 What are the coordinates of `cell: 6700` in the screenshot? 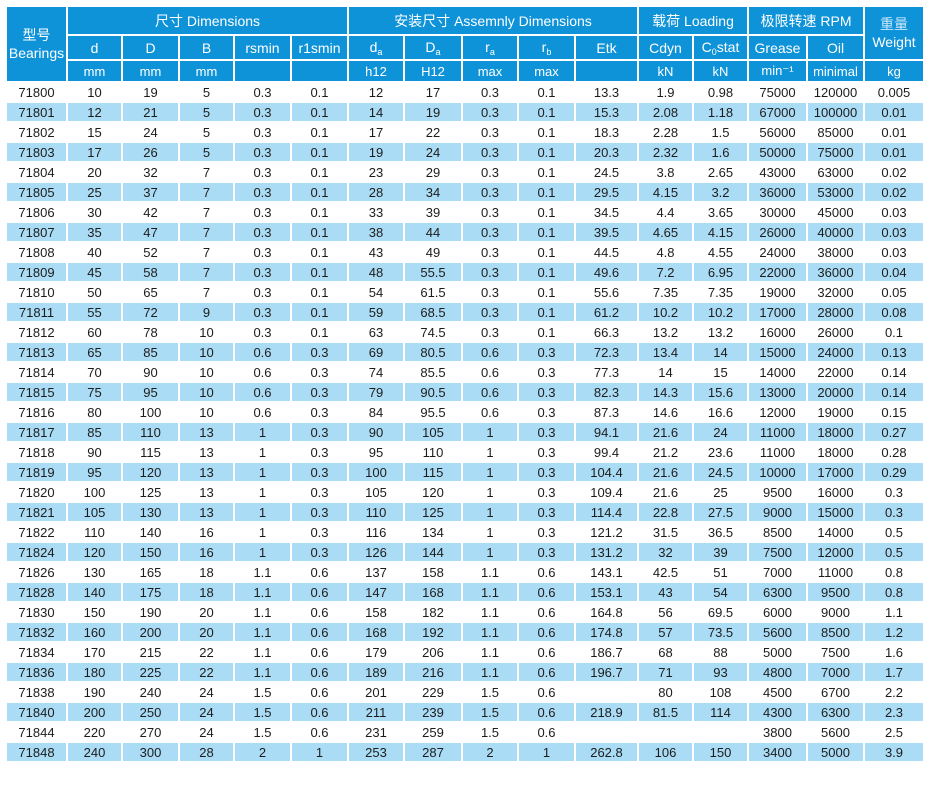 It's located at (835, 692).